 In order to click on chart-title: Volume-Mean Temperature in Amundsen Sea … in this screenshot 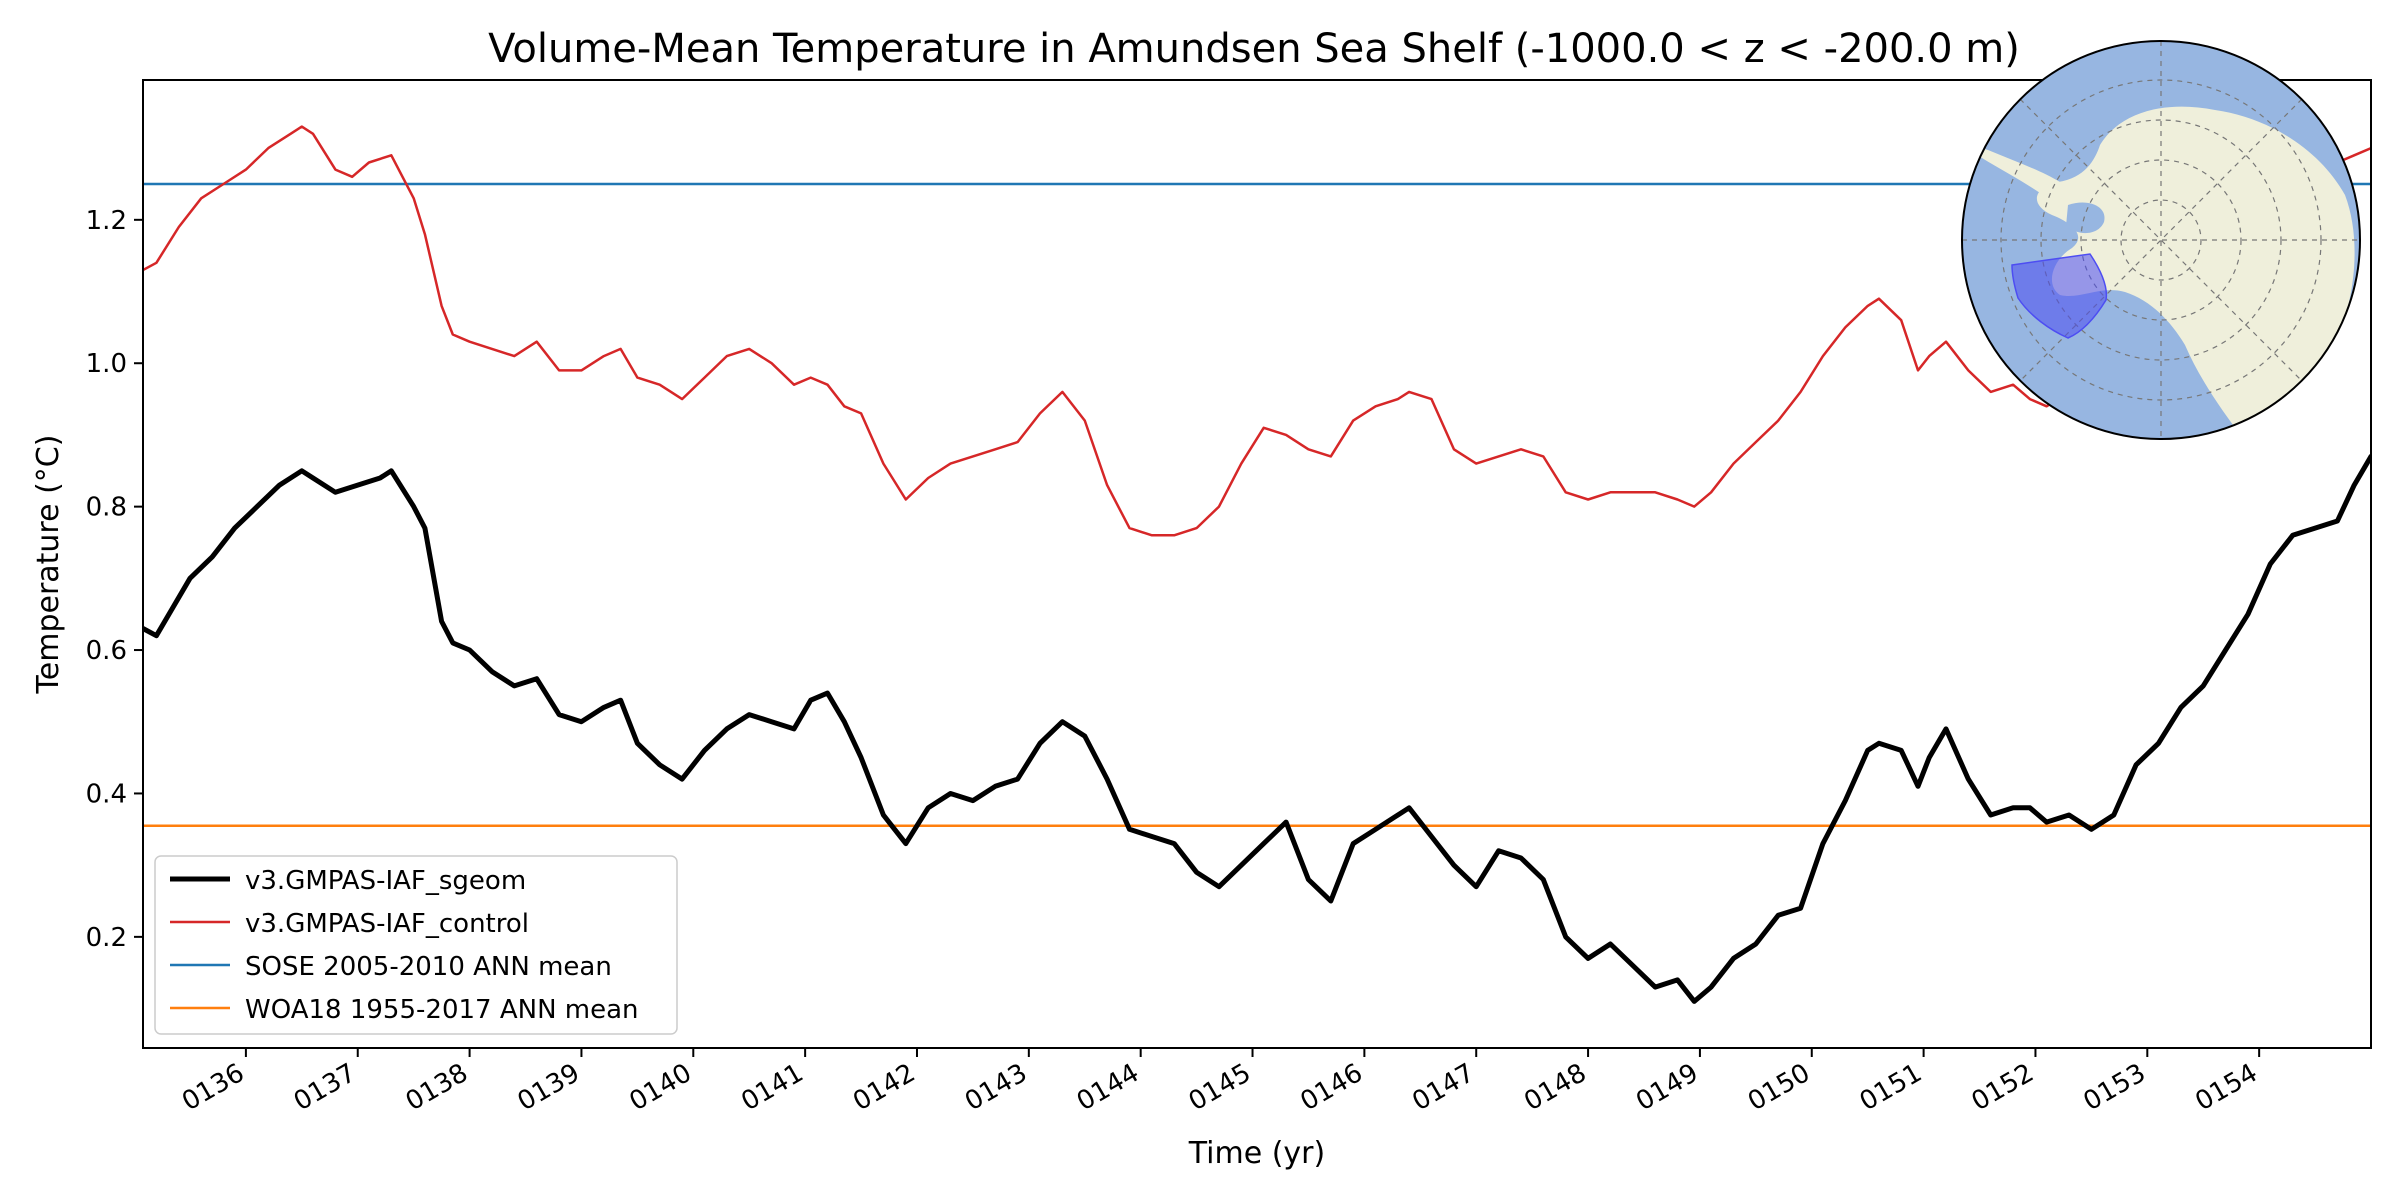, I will do `click(1254, 49)`.